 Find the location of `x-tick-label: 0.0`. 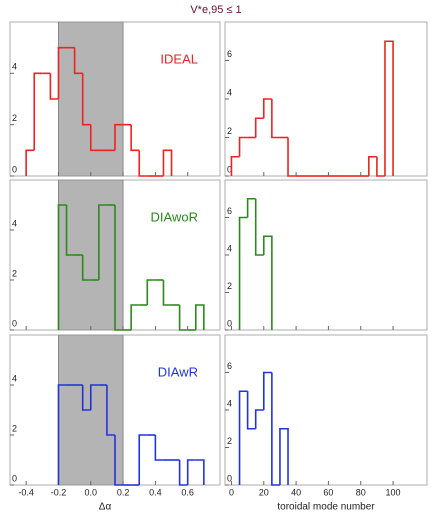

x-tick-label: 0.0 is located at coordinates (91, 492).